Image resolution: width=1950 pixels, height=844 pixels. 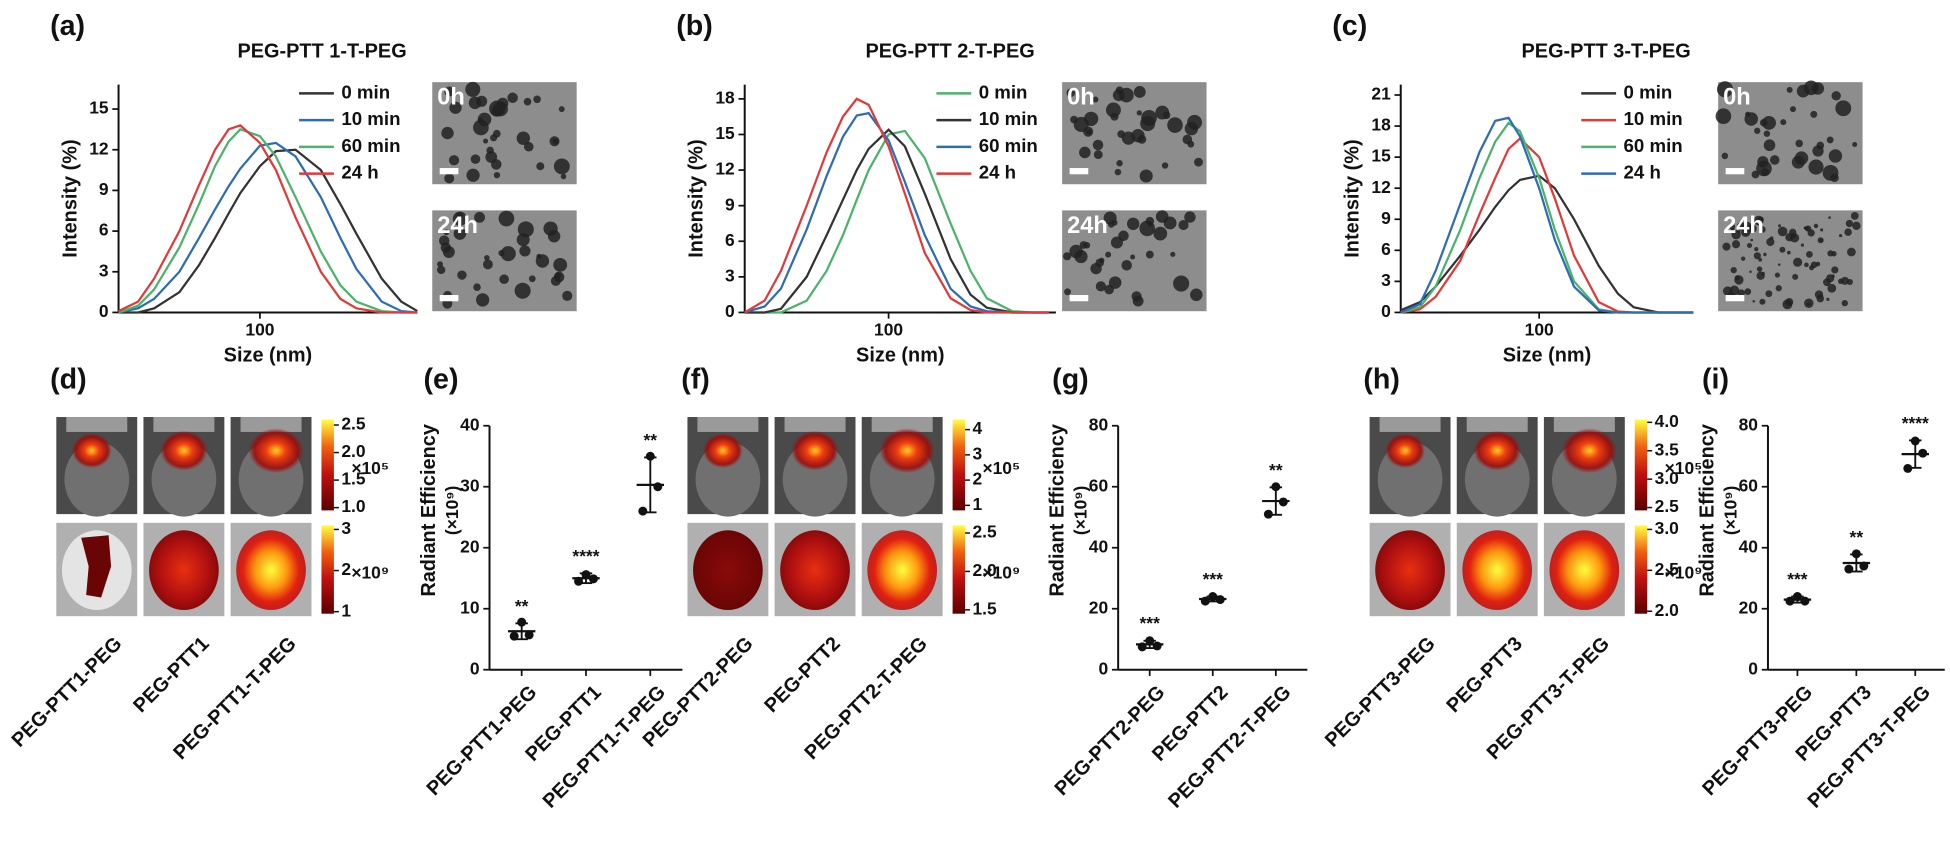 I want to click on y-axis-label: Radiant Efficiency, so click(x=429, y=510).